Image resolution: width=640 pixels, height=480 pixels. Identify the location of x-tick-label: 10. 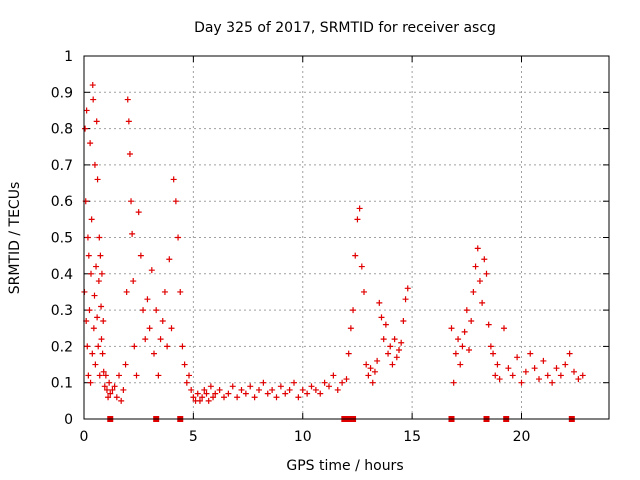
(303, 437).